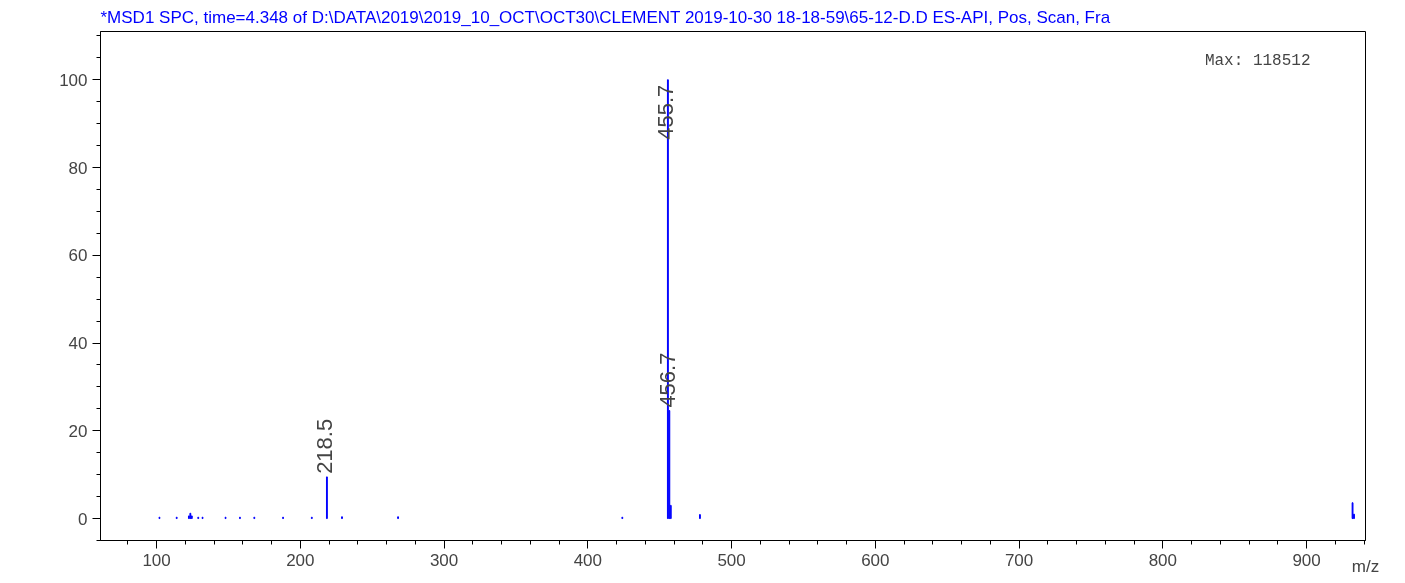  Describe the element at coordinates (1365, 566) in the screenshot. I see `x-axis-title: m/z` at that location.